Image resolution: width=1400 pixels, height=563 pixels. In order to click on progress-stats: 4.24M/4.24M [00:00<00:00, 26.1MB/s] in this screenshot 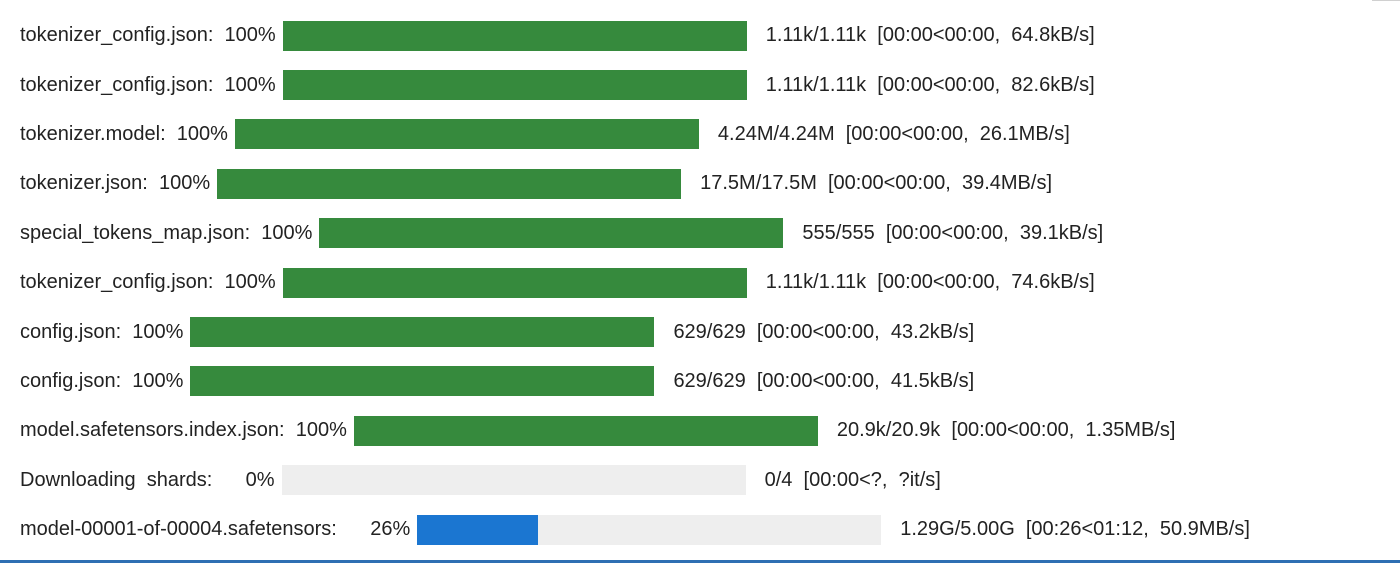, I will do `click(893, 133)`.